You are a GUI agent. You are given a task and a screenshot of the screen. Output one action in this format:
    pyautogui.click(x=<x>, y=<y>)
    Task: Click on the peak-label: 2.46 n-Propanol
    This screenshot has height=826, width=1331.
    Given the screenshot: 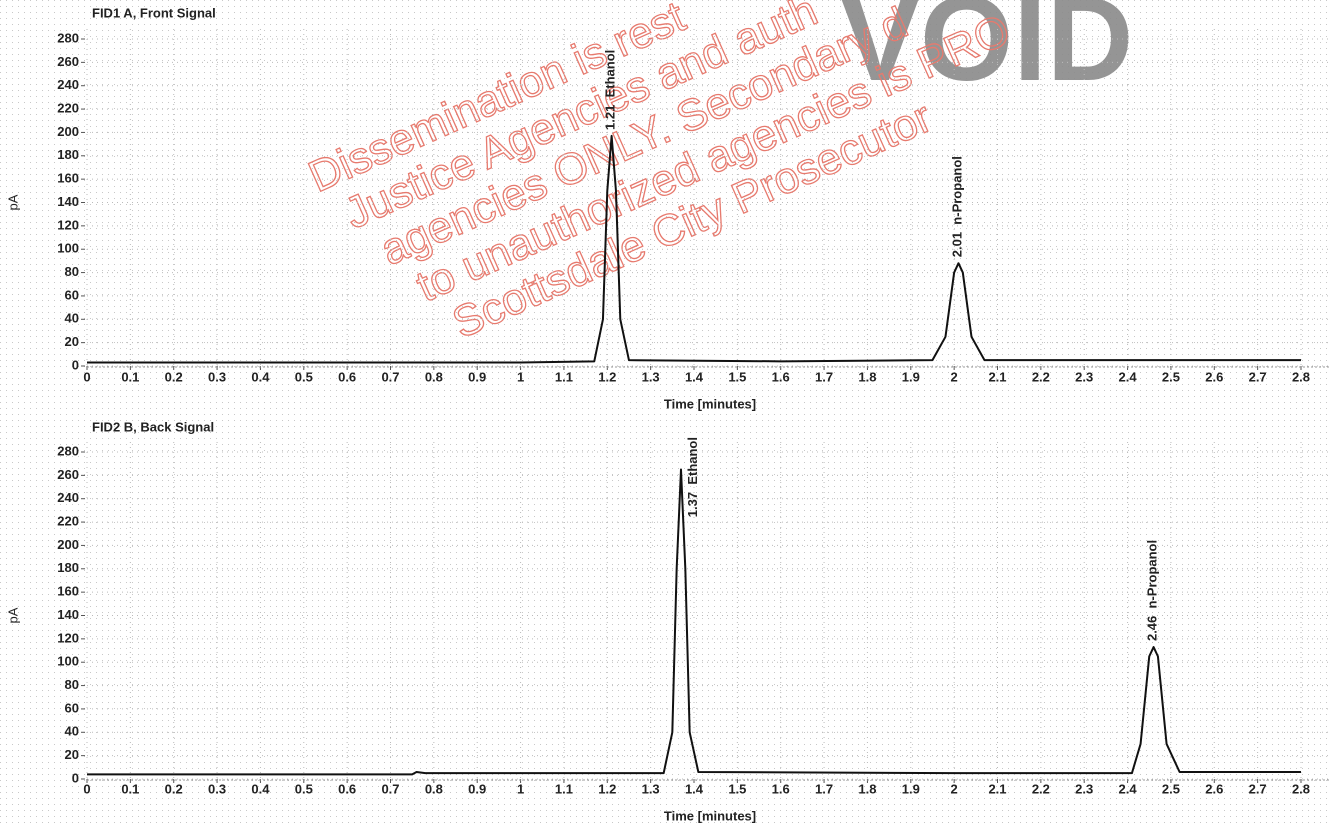 What is the action you would take?
    pyautogui.click(x=1152, y=590)
    